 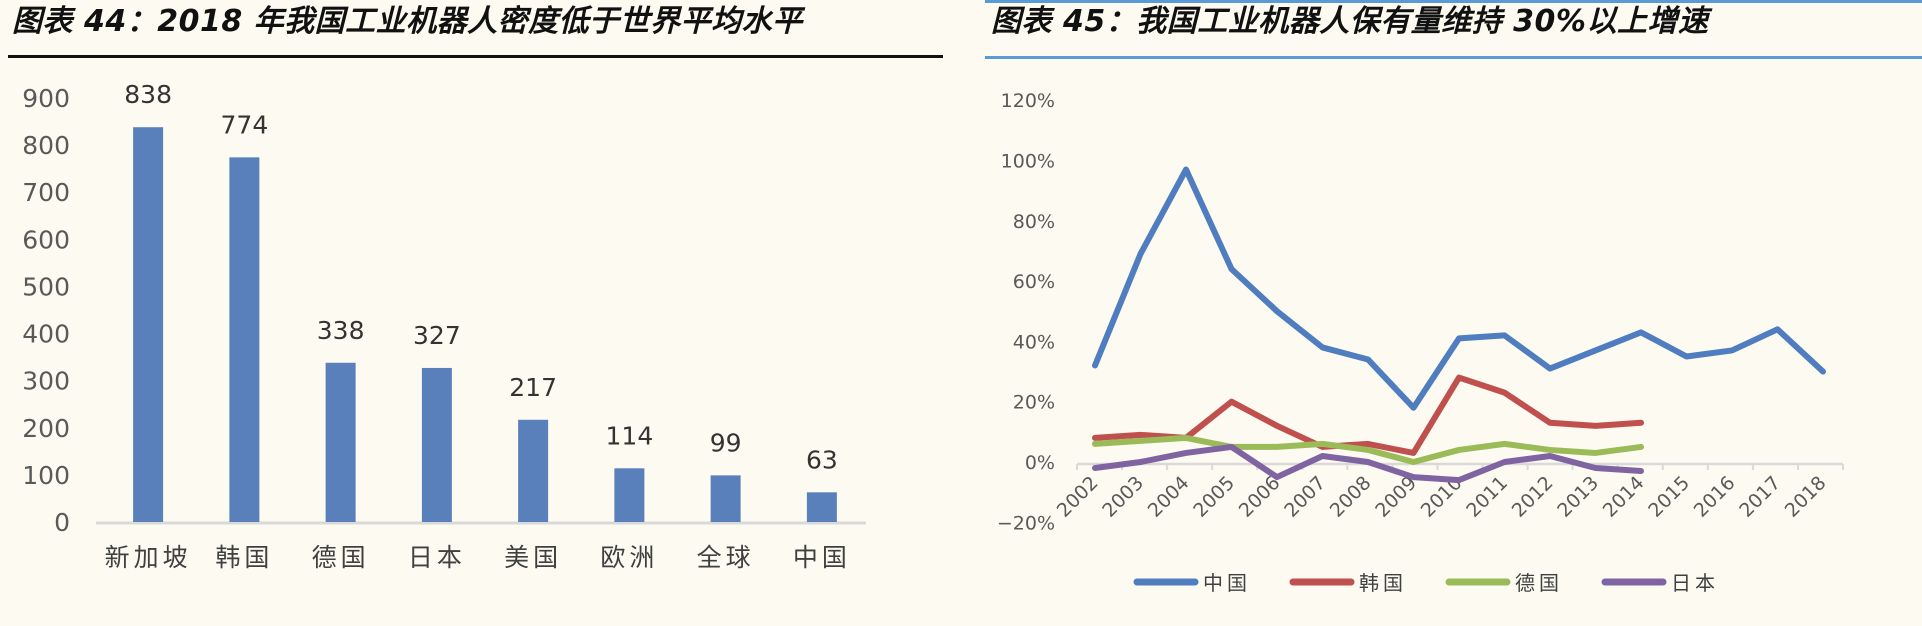 I want to click on y-tick-label: 400, so click(x=46, y=334).